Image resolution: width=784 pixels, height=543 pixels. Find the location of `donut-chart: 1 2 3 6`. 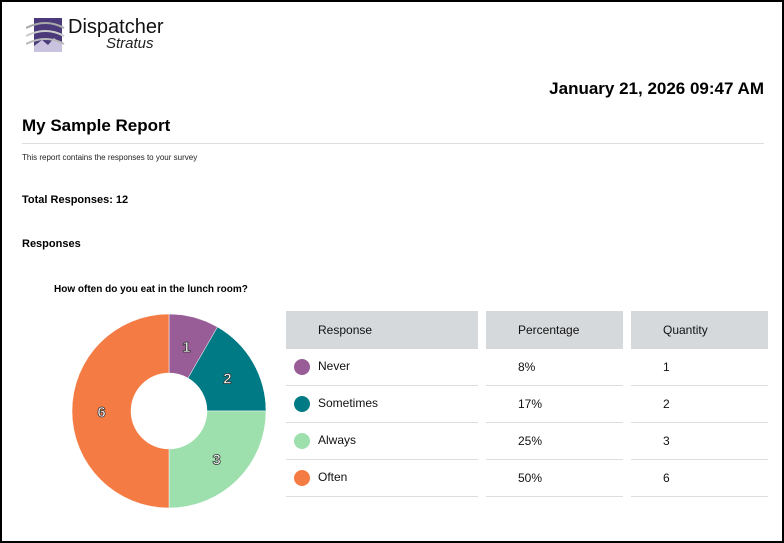

donut-chart: 1 2 3 6 is located at coordinates (169, 411).